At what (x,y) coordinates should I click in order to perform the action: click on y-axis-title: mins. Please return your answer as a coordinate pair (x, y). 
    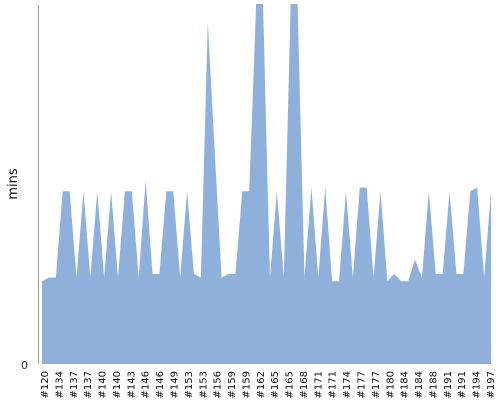
    Looking at the image, I should click on (13, 184).